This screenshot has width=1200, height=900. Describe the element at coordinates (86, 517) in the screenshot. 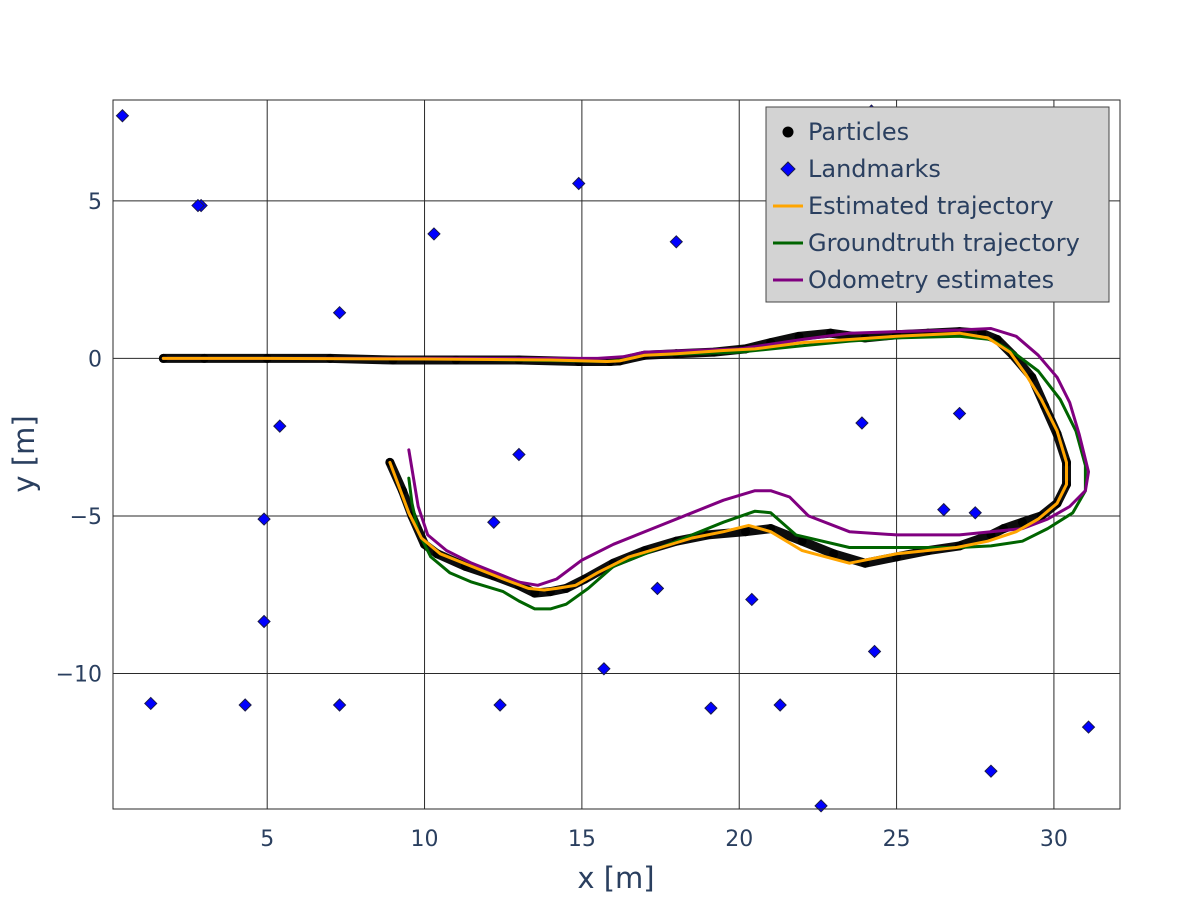

I see `y-tick-label: −5` at that location.